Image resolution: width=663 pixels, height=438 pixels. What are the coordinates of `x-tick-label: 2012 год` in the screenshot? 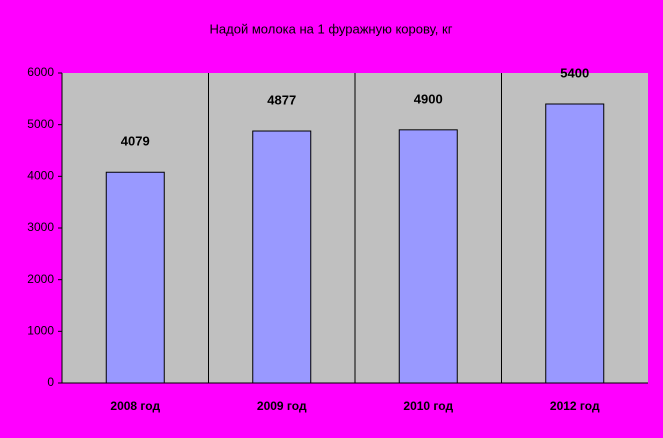 It's located at (575, 406).